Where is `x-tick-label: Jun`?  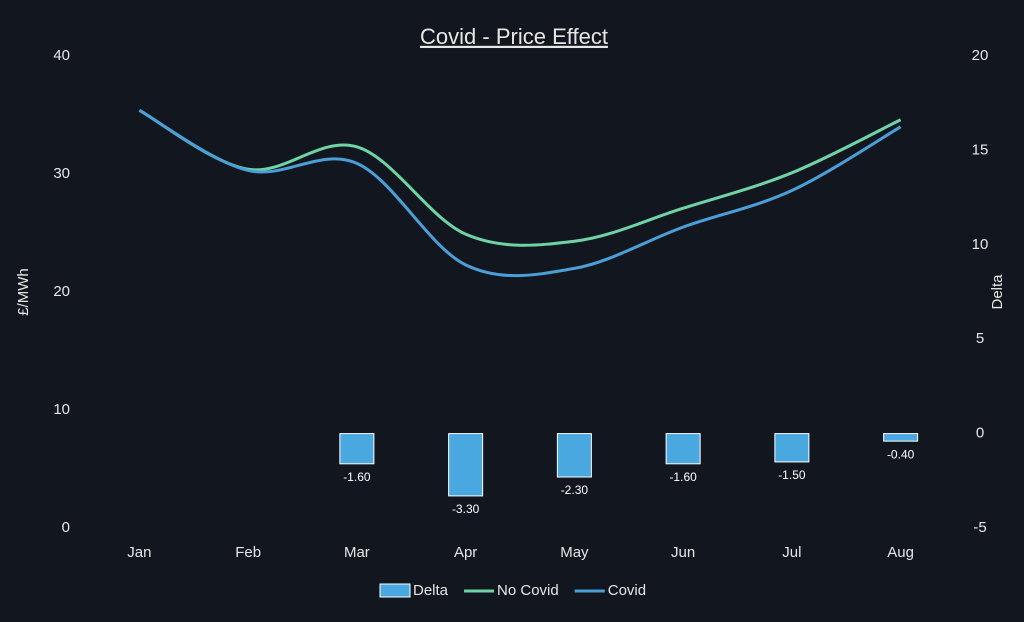
x-tick-label: Jun is located at coordinates (683, 552).